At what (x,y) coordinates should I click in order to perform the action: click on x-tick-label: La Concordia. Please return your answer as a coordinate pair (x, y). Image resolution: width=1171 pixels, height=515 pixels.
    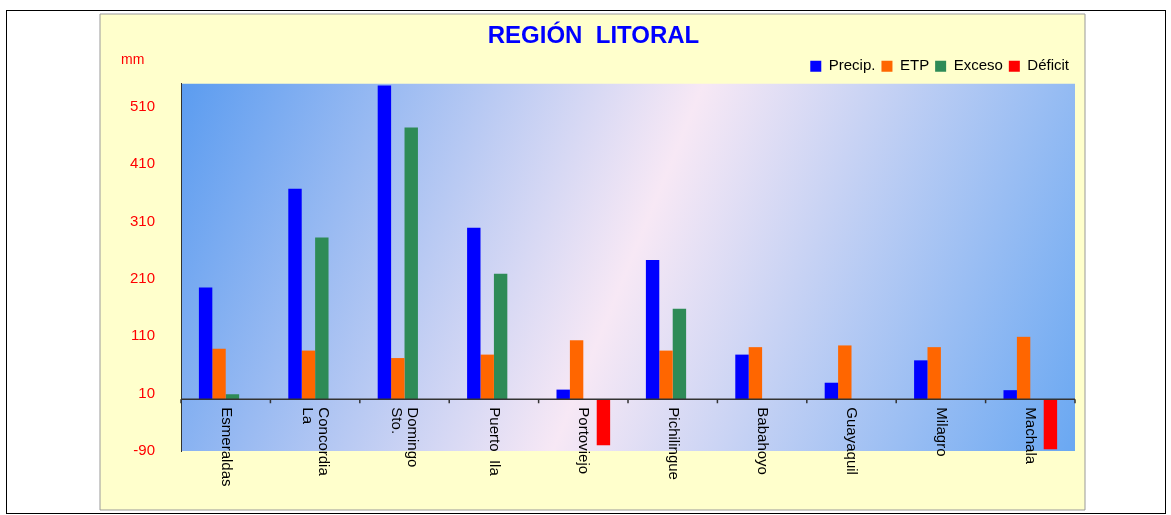
    Looking at the image, I should click on (316, 442).